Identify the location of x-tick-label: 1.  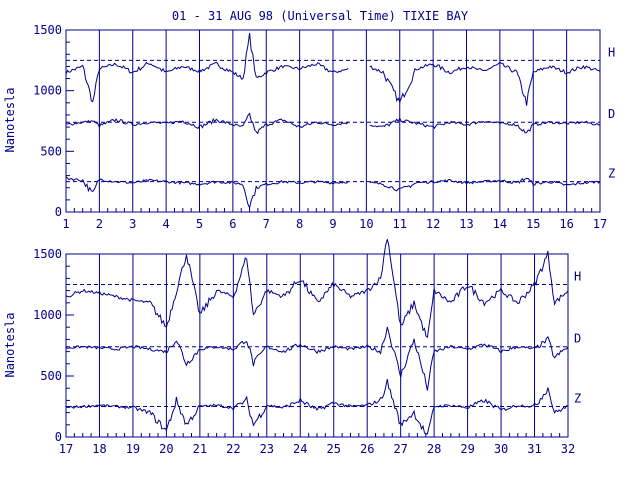
(65, 224).